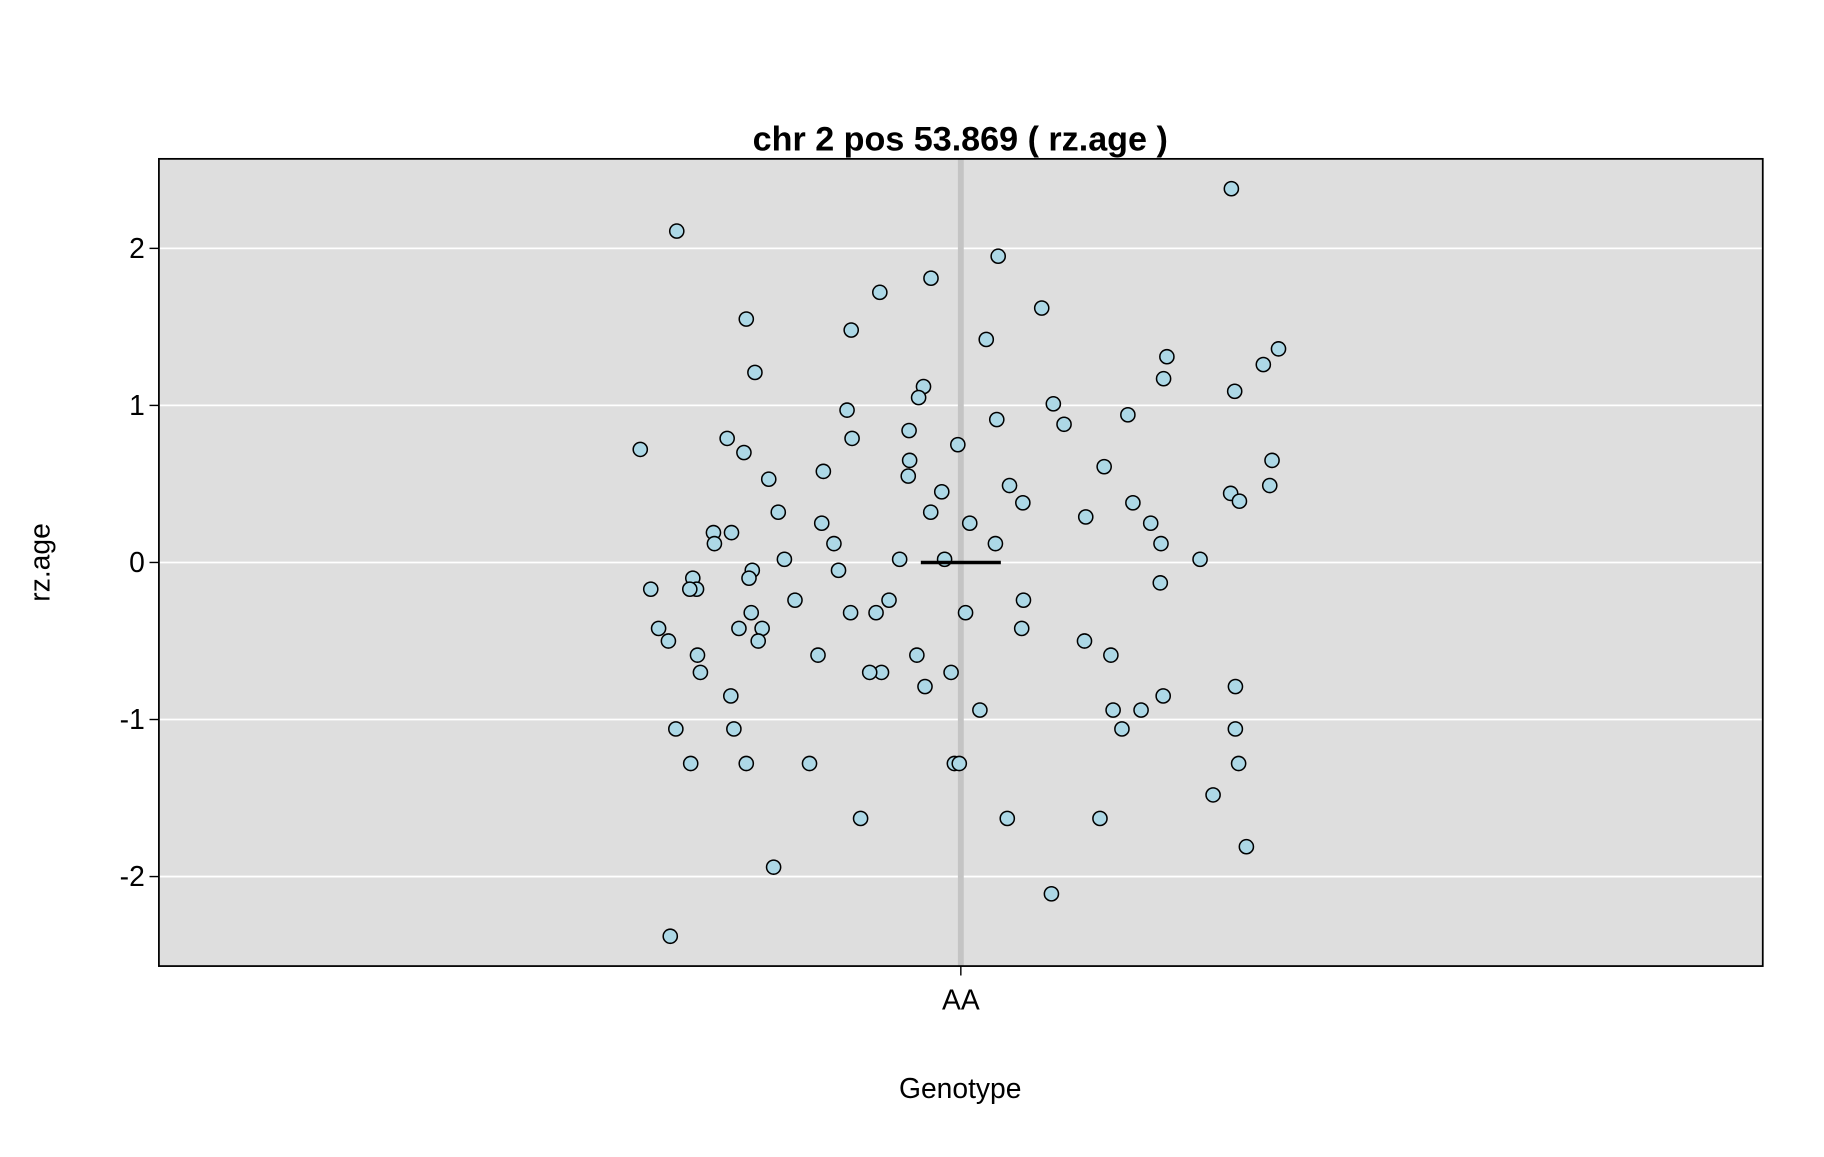 This screenshot has height=1157, width=1824. What do you see at coordinates (39, 562) in the screenshot?
I see `y-axis-label: rz.age` at bounding box center [39, 562].